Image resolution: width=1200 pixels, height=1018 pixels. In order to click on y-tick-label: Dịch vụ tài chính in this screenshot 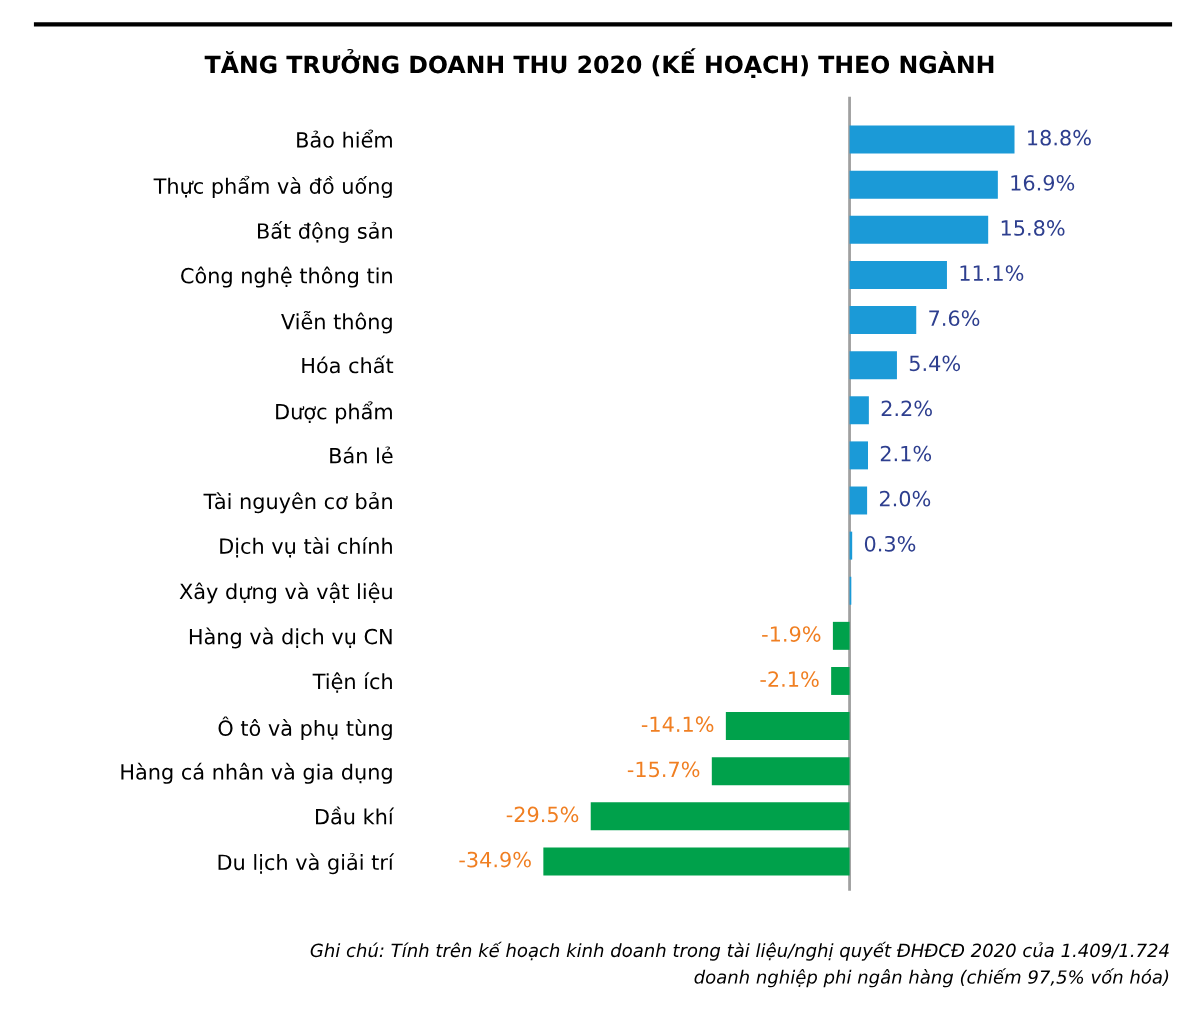, I will do `click(306, 547)`.